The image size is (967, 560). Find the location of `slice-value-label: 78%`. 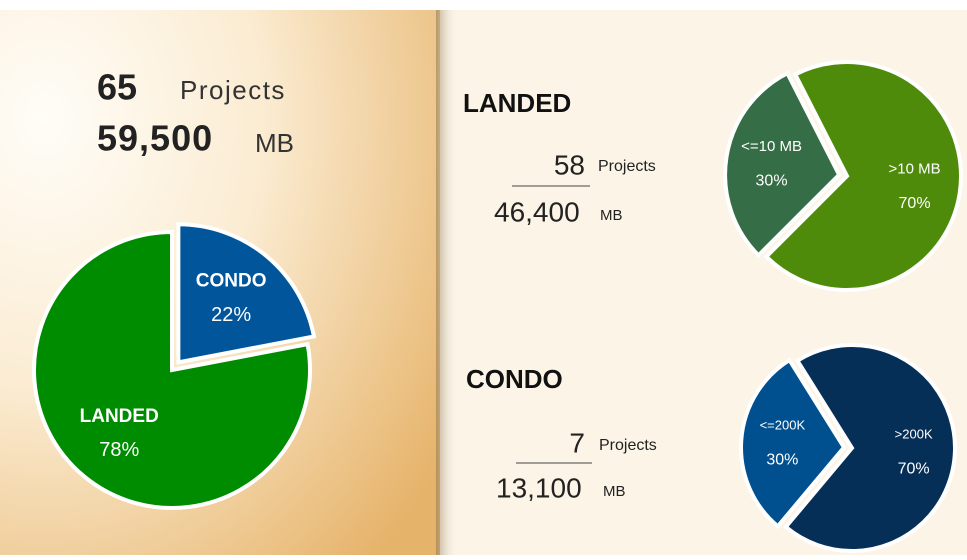

slice-value-label: 78% is located at coordinates (119, 450).